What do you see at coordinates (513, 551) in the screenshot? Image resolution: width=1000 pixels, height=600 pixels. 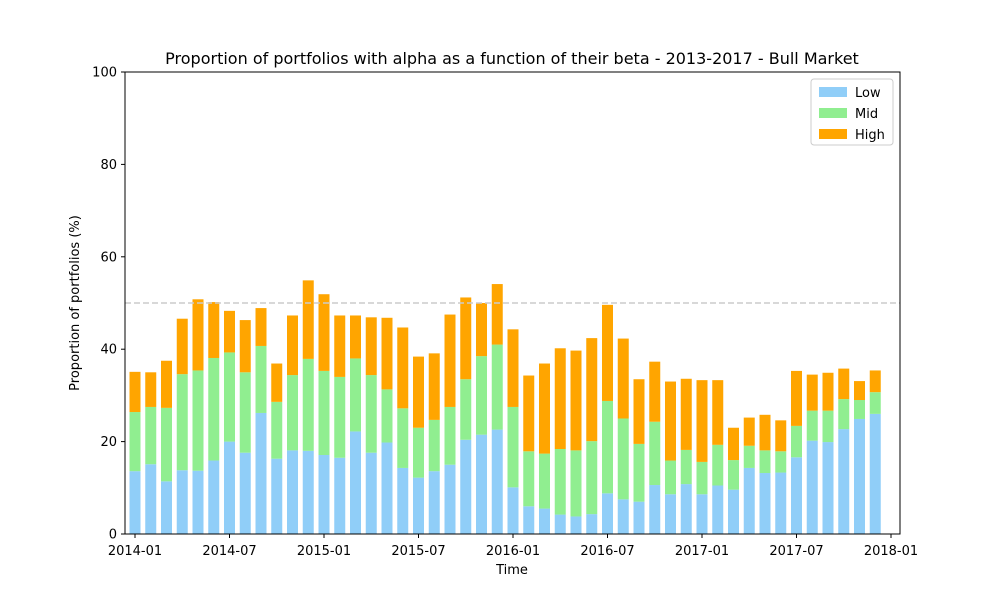 I see `x-tick-label-2016-01: 2016-01` at bounding box center [513, 551].